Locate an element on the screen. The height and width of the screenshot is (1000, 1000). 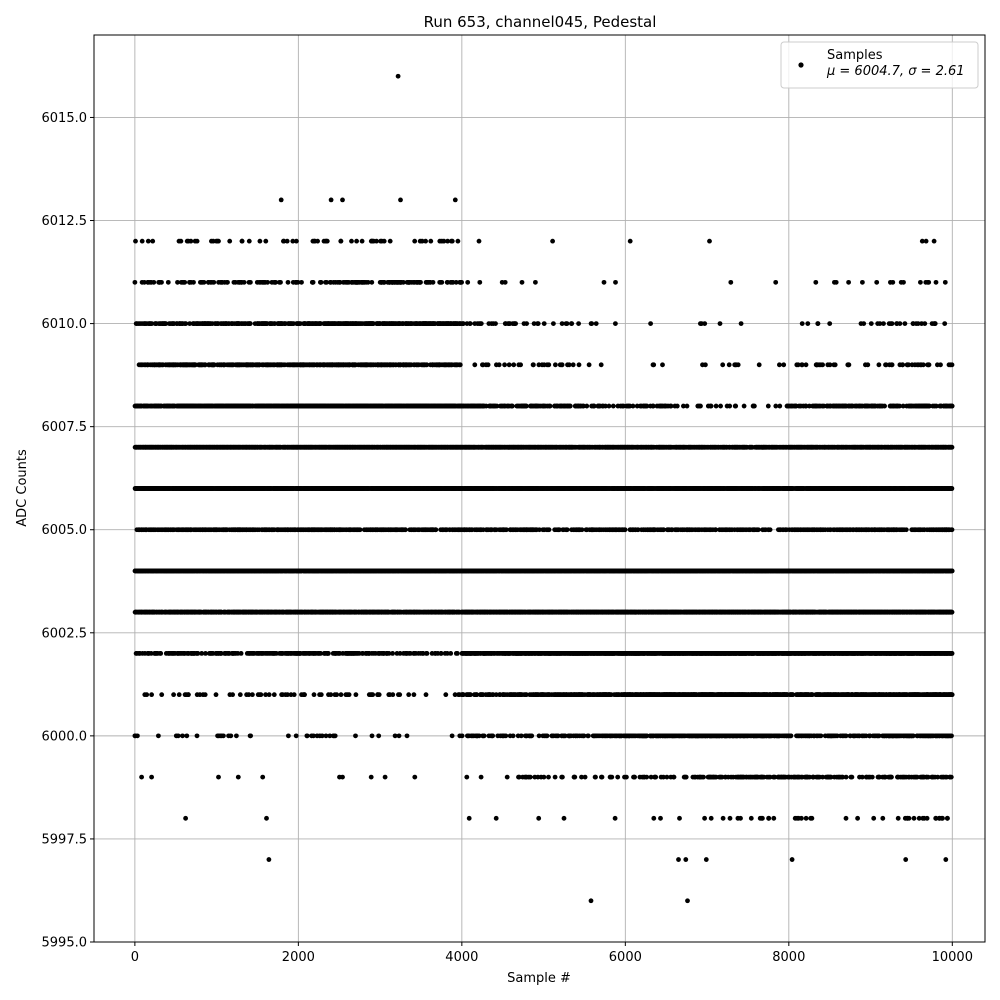
chart-title: Run 653, channel045, Pedestal is located at coordinates (540, 22).